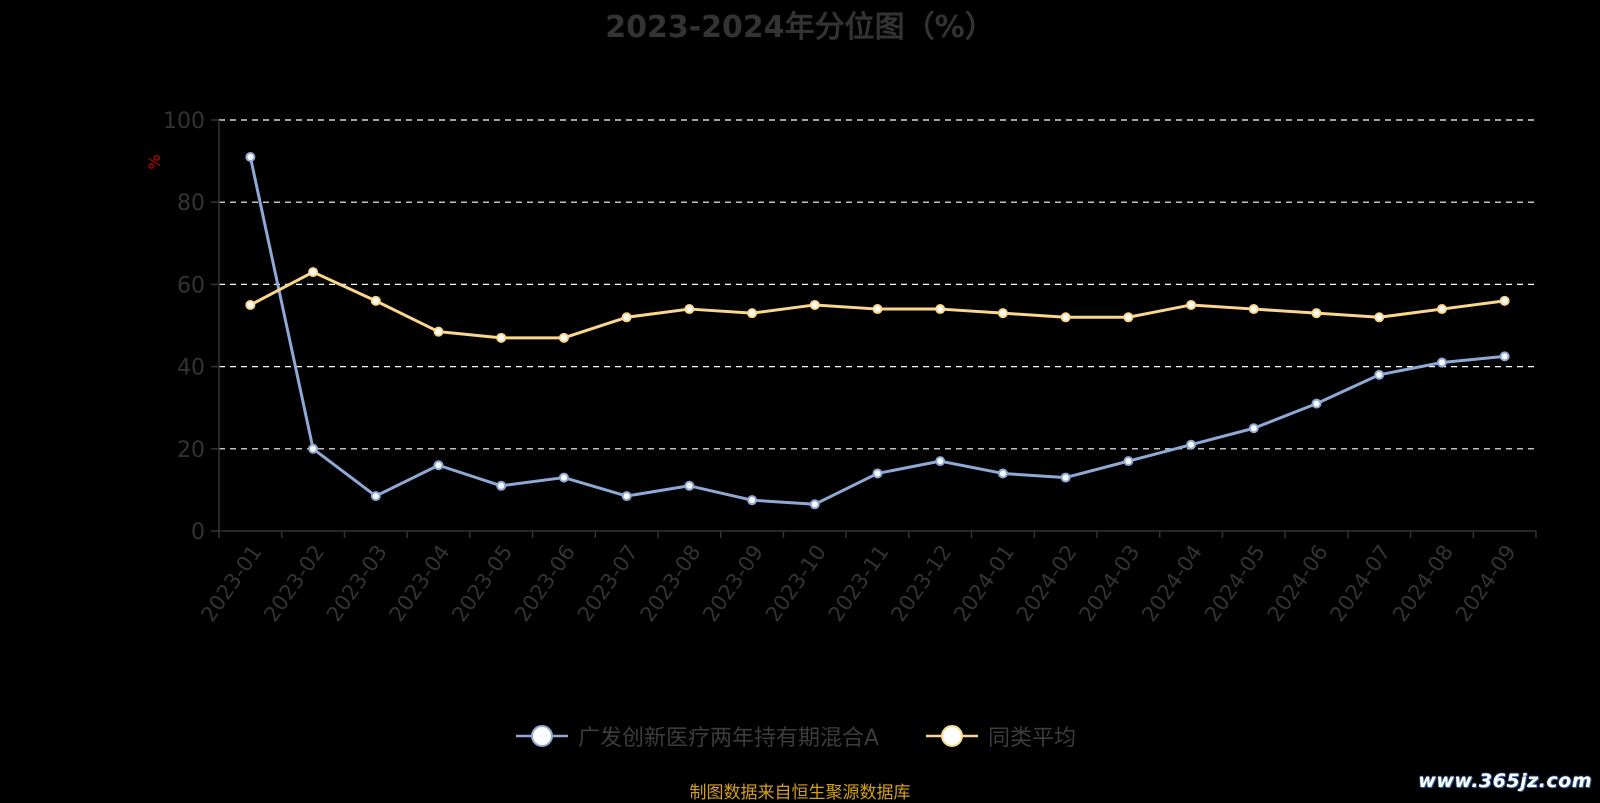 The height and width of the screenshot is (803, 1600). I want to click on x-tick-label: 2023-03, so click(357, 584).